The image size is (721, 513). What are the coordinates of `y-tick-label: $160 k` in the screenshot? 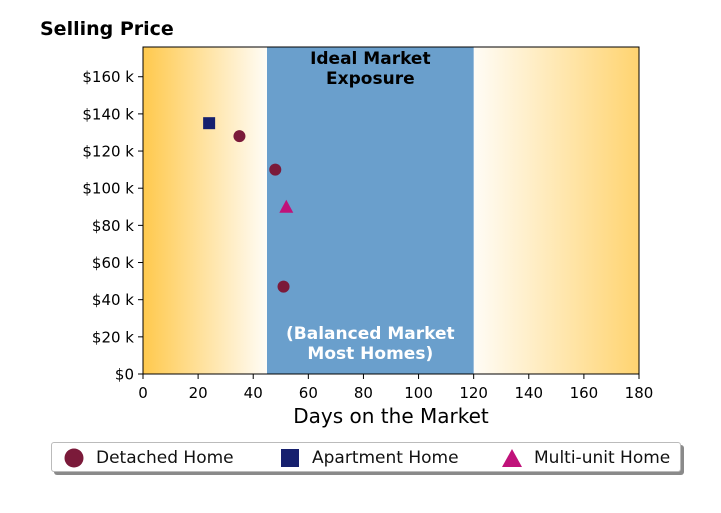 It's located at (108, 77).